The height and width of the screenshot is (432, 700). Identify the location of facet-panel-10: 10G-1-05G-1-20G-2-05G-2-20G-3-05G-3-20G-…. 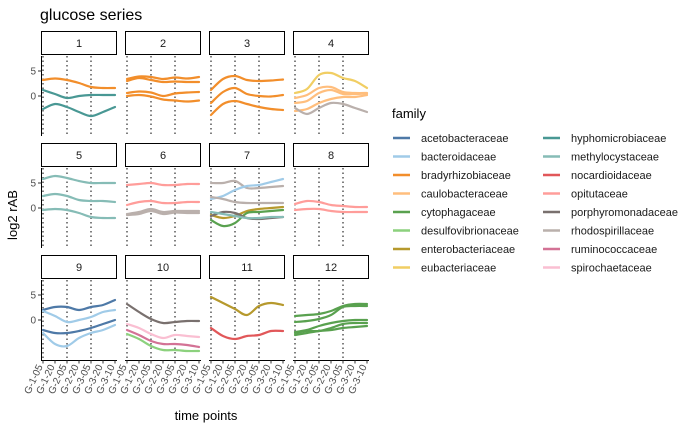
(154, 325).